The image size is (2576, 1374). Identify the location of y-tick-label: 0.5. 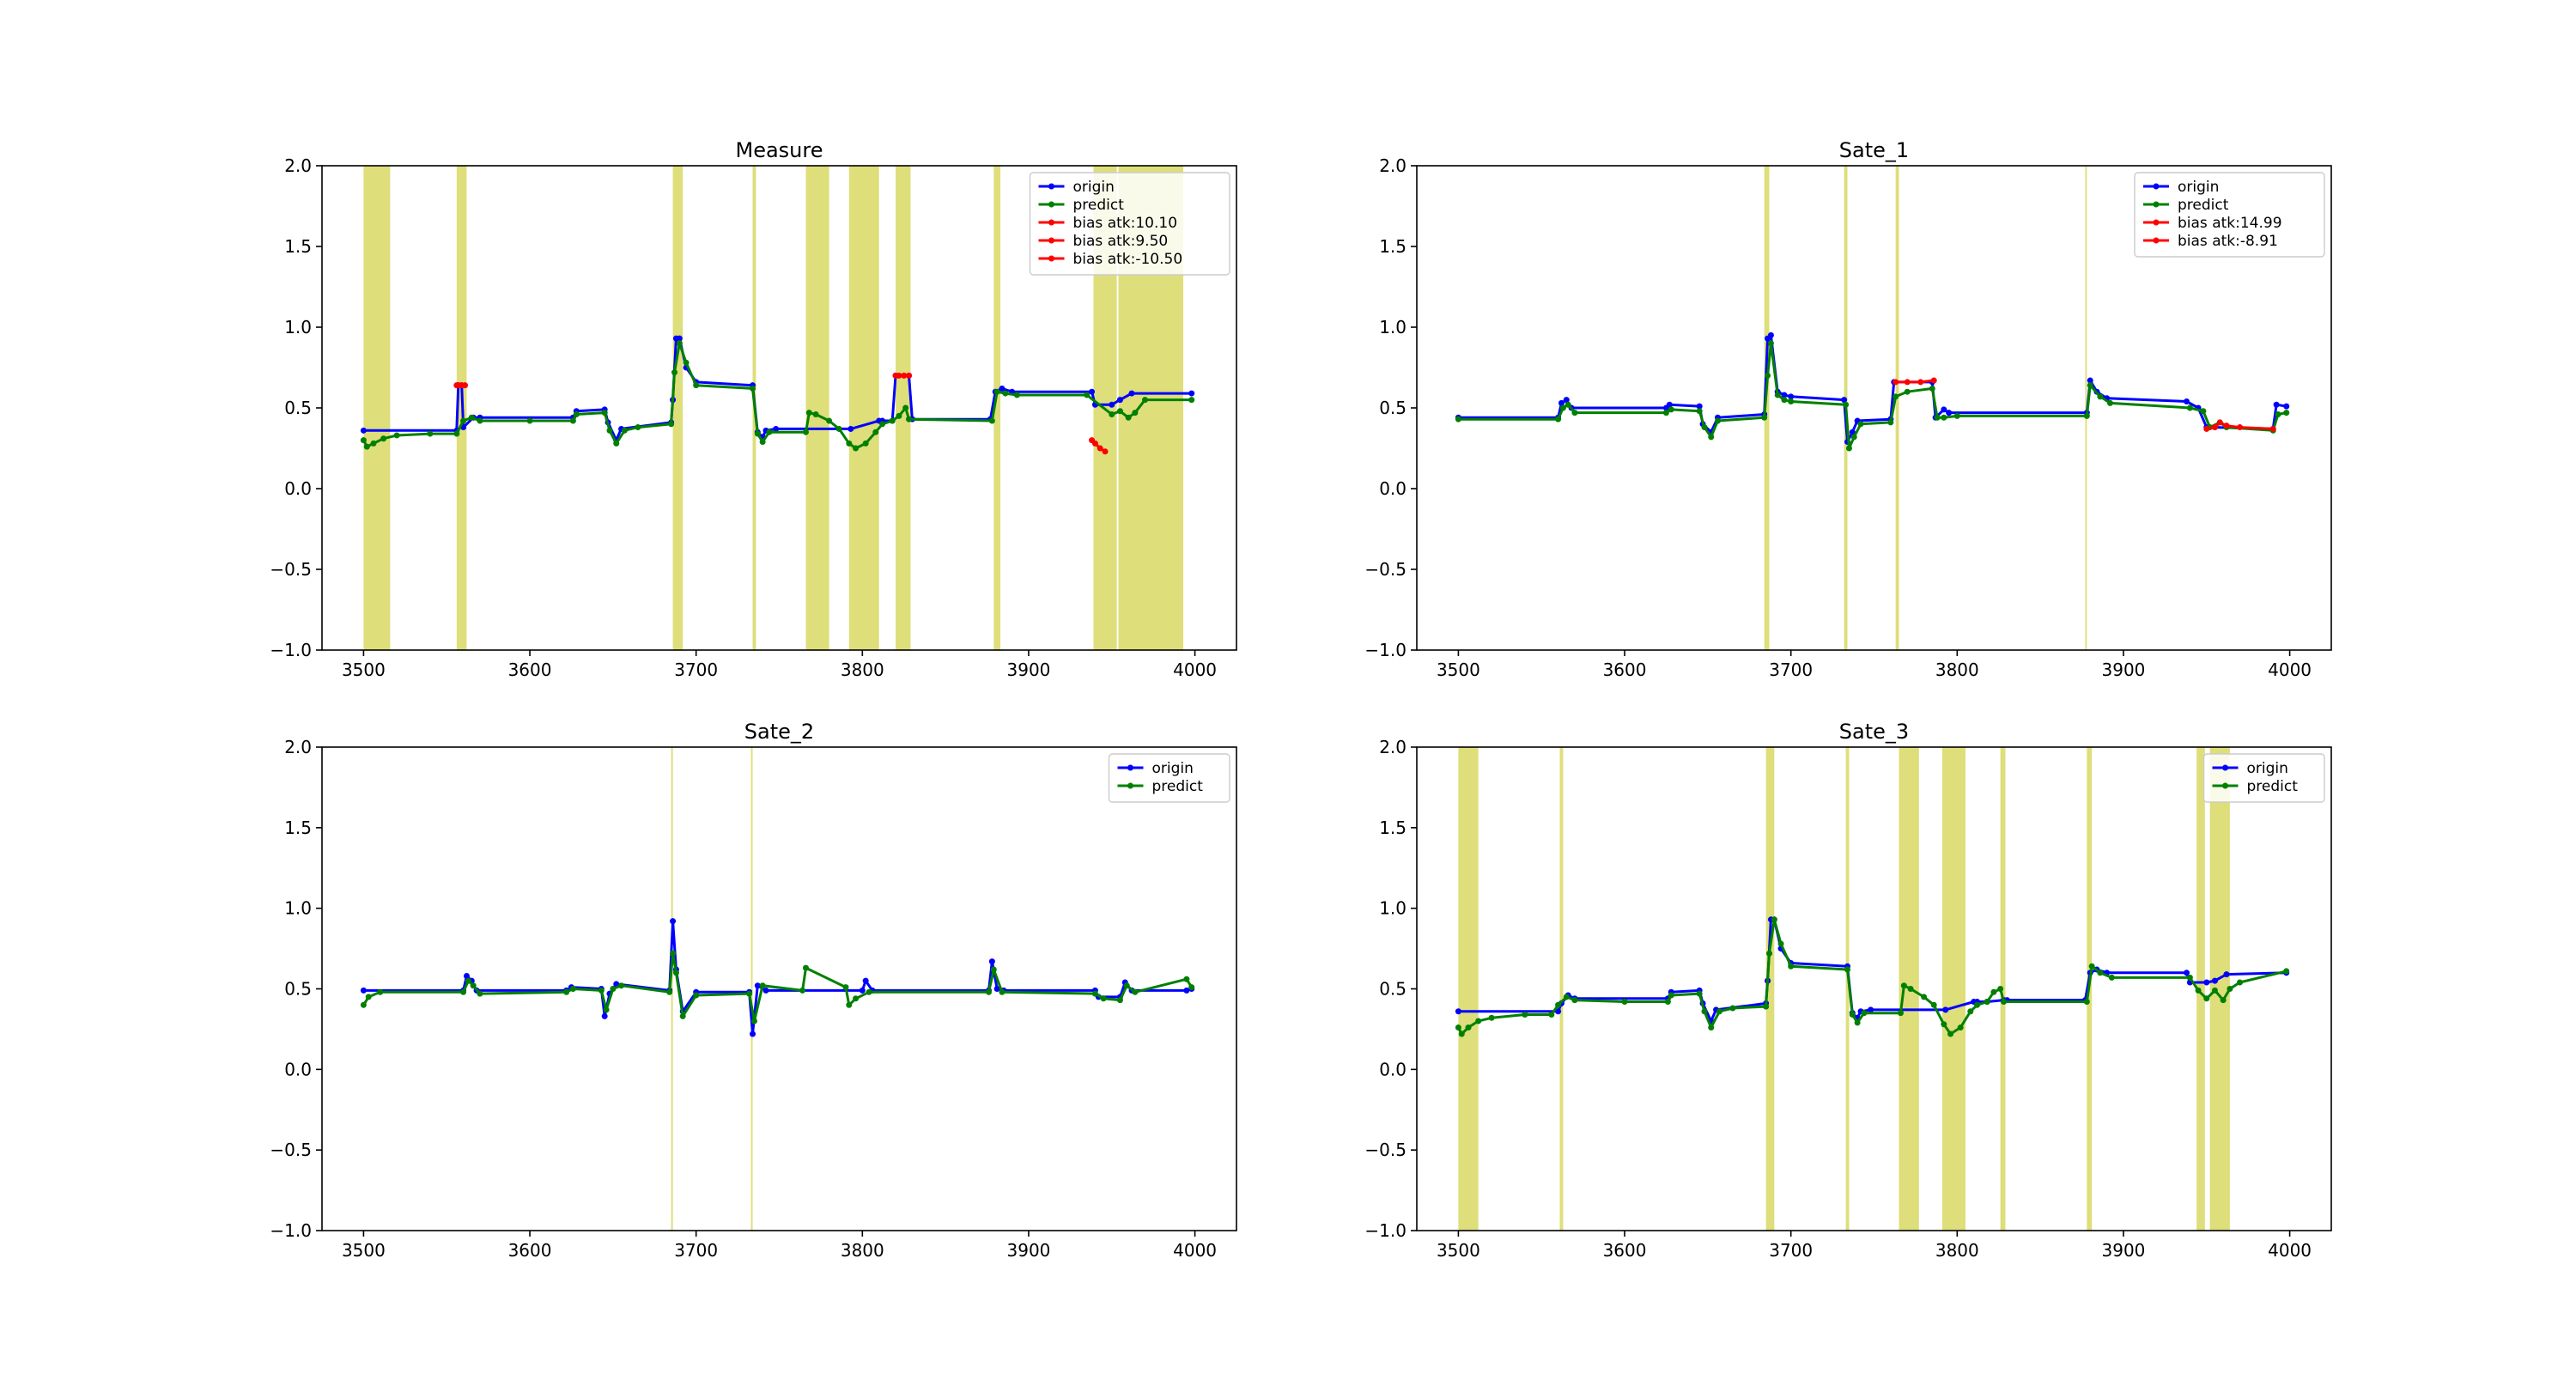
(298, 408).